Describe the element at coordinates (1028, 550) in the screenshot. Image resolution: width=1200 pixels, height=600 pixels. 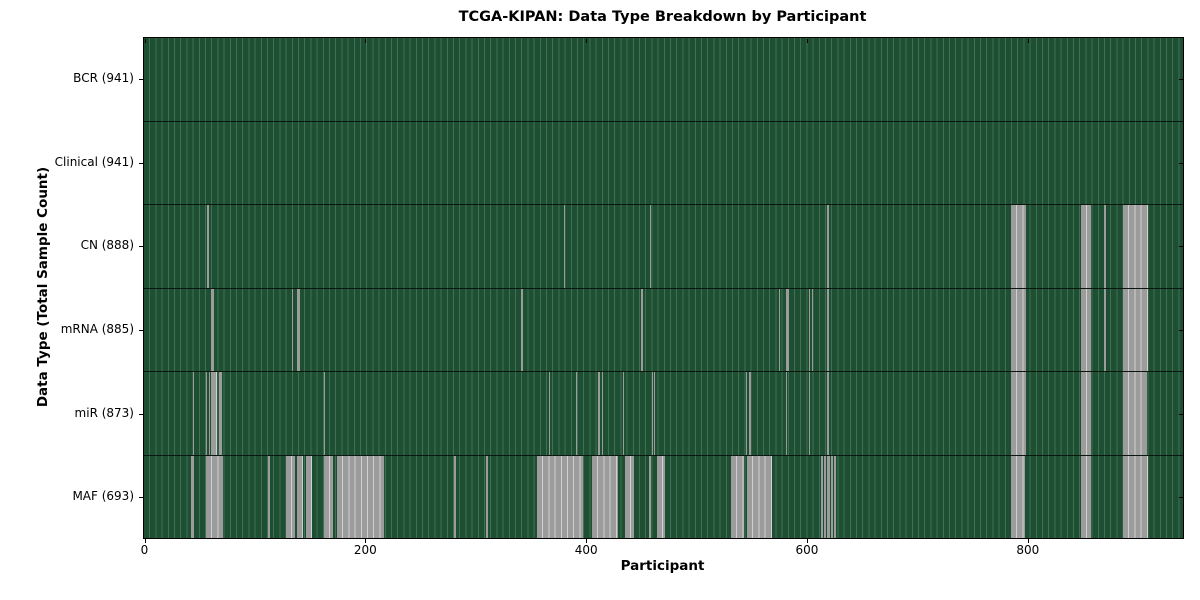
I see `x-tick-label: 800` at that location.